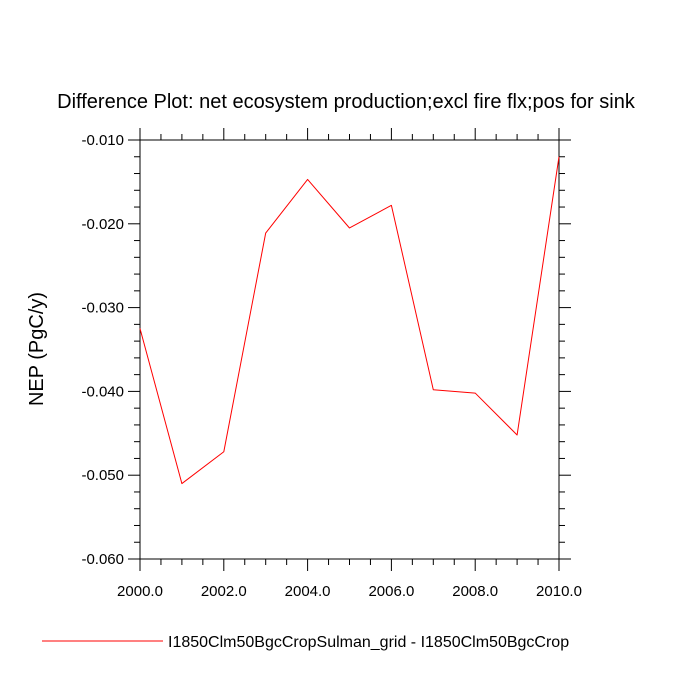  What do you see at coordinates (102, 475) in the screenshot?
I see `y-tick-label: -0.050` at bounding box center [102, 475].